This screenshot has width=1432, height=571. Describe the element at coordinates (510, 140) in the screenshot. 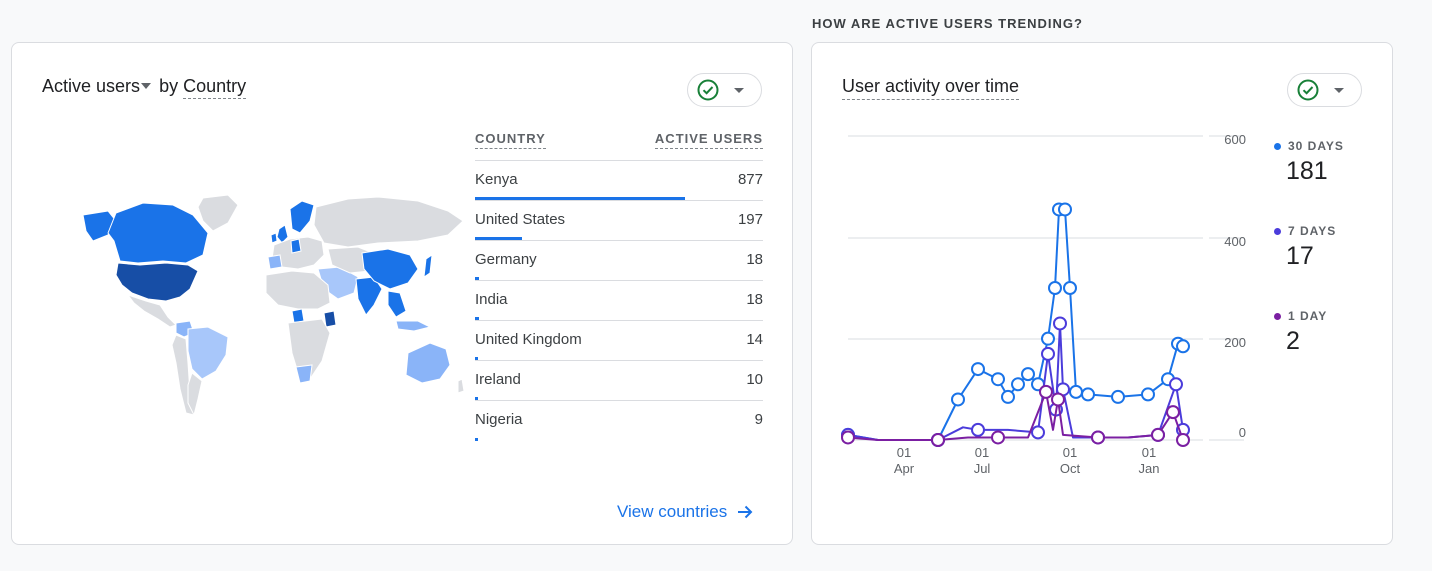

I see `column-header-country: COUNTRY` at that location.